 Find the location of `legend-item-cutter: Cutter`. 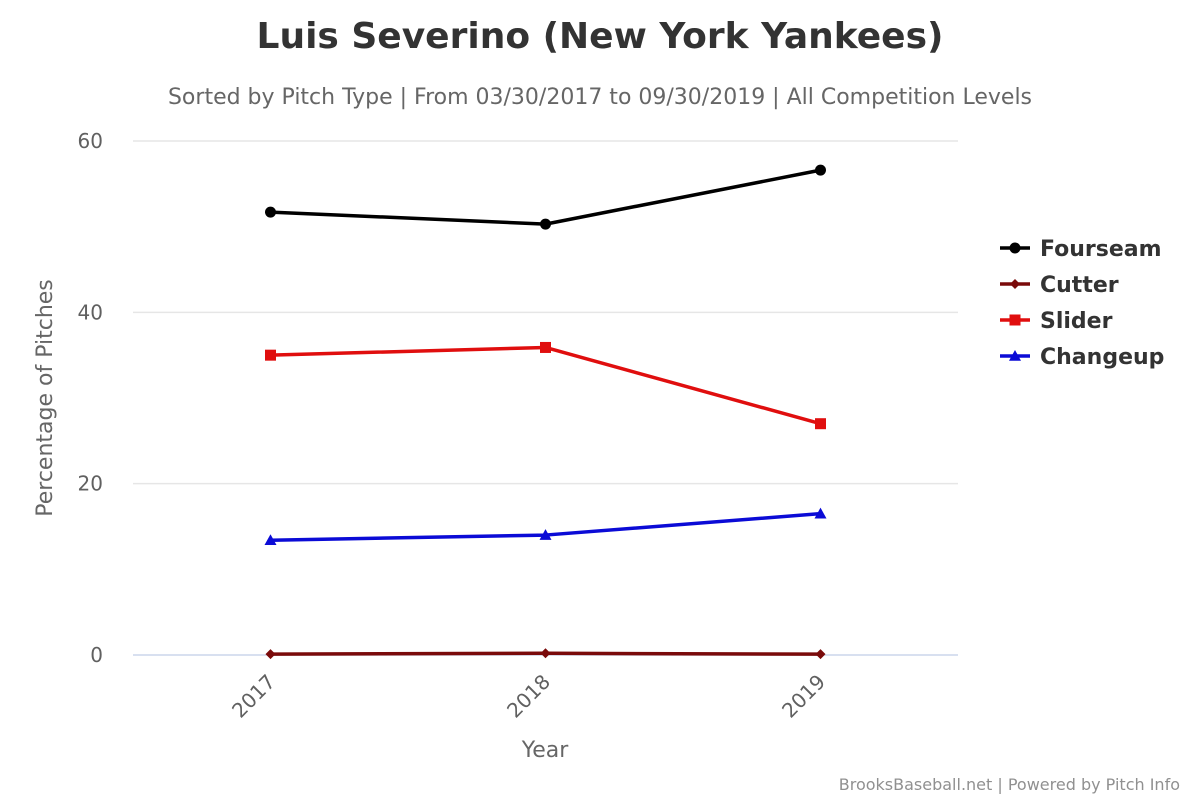

legend-item-cutter: Cutter is located at coordinates (1059, 285).